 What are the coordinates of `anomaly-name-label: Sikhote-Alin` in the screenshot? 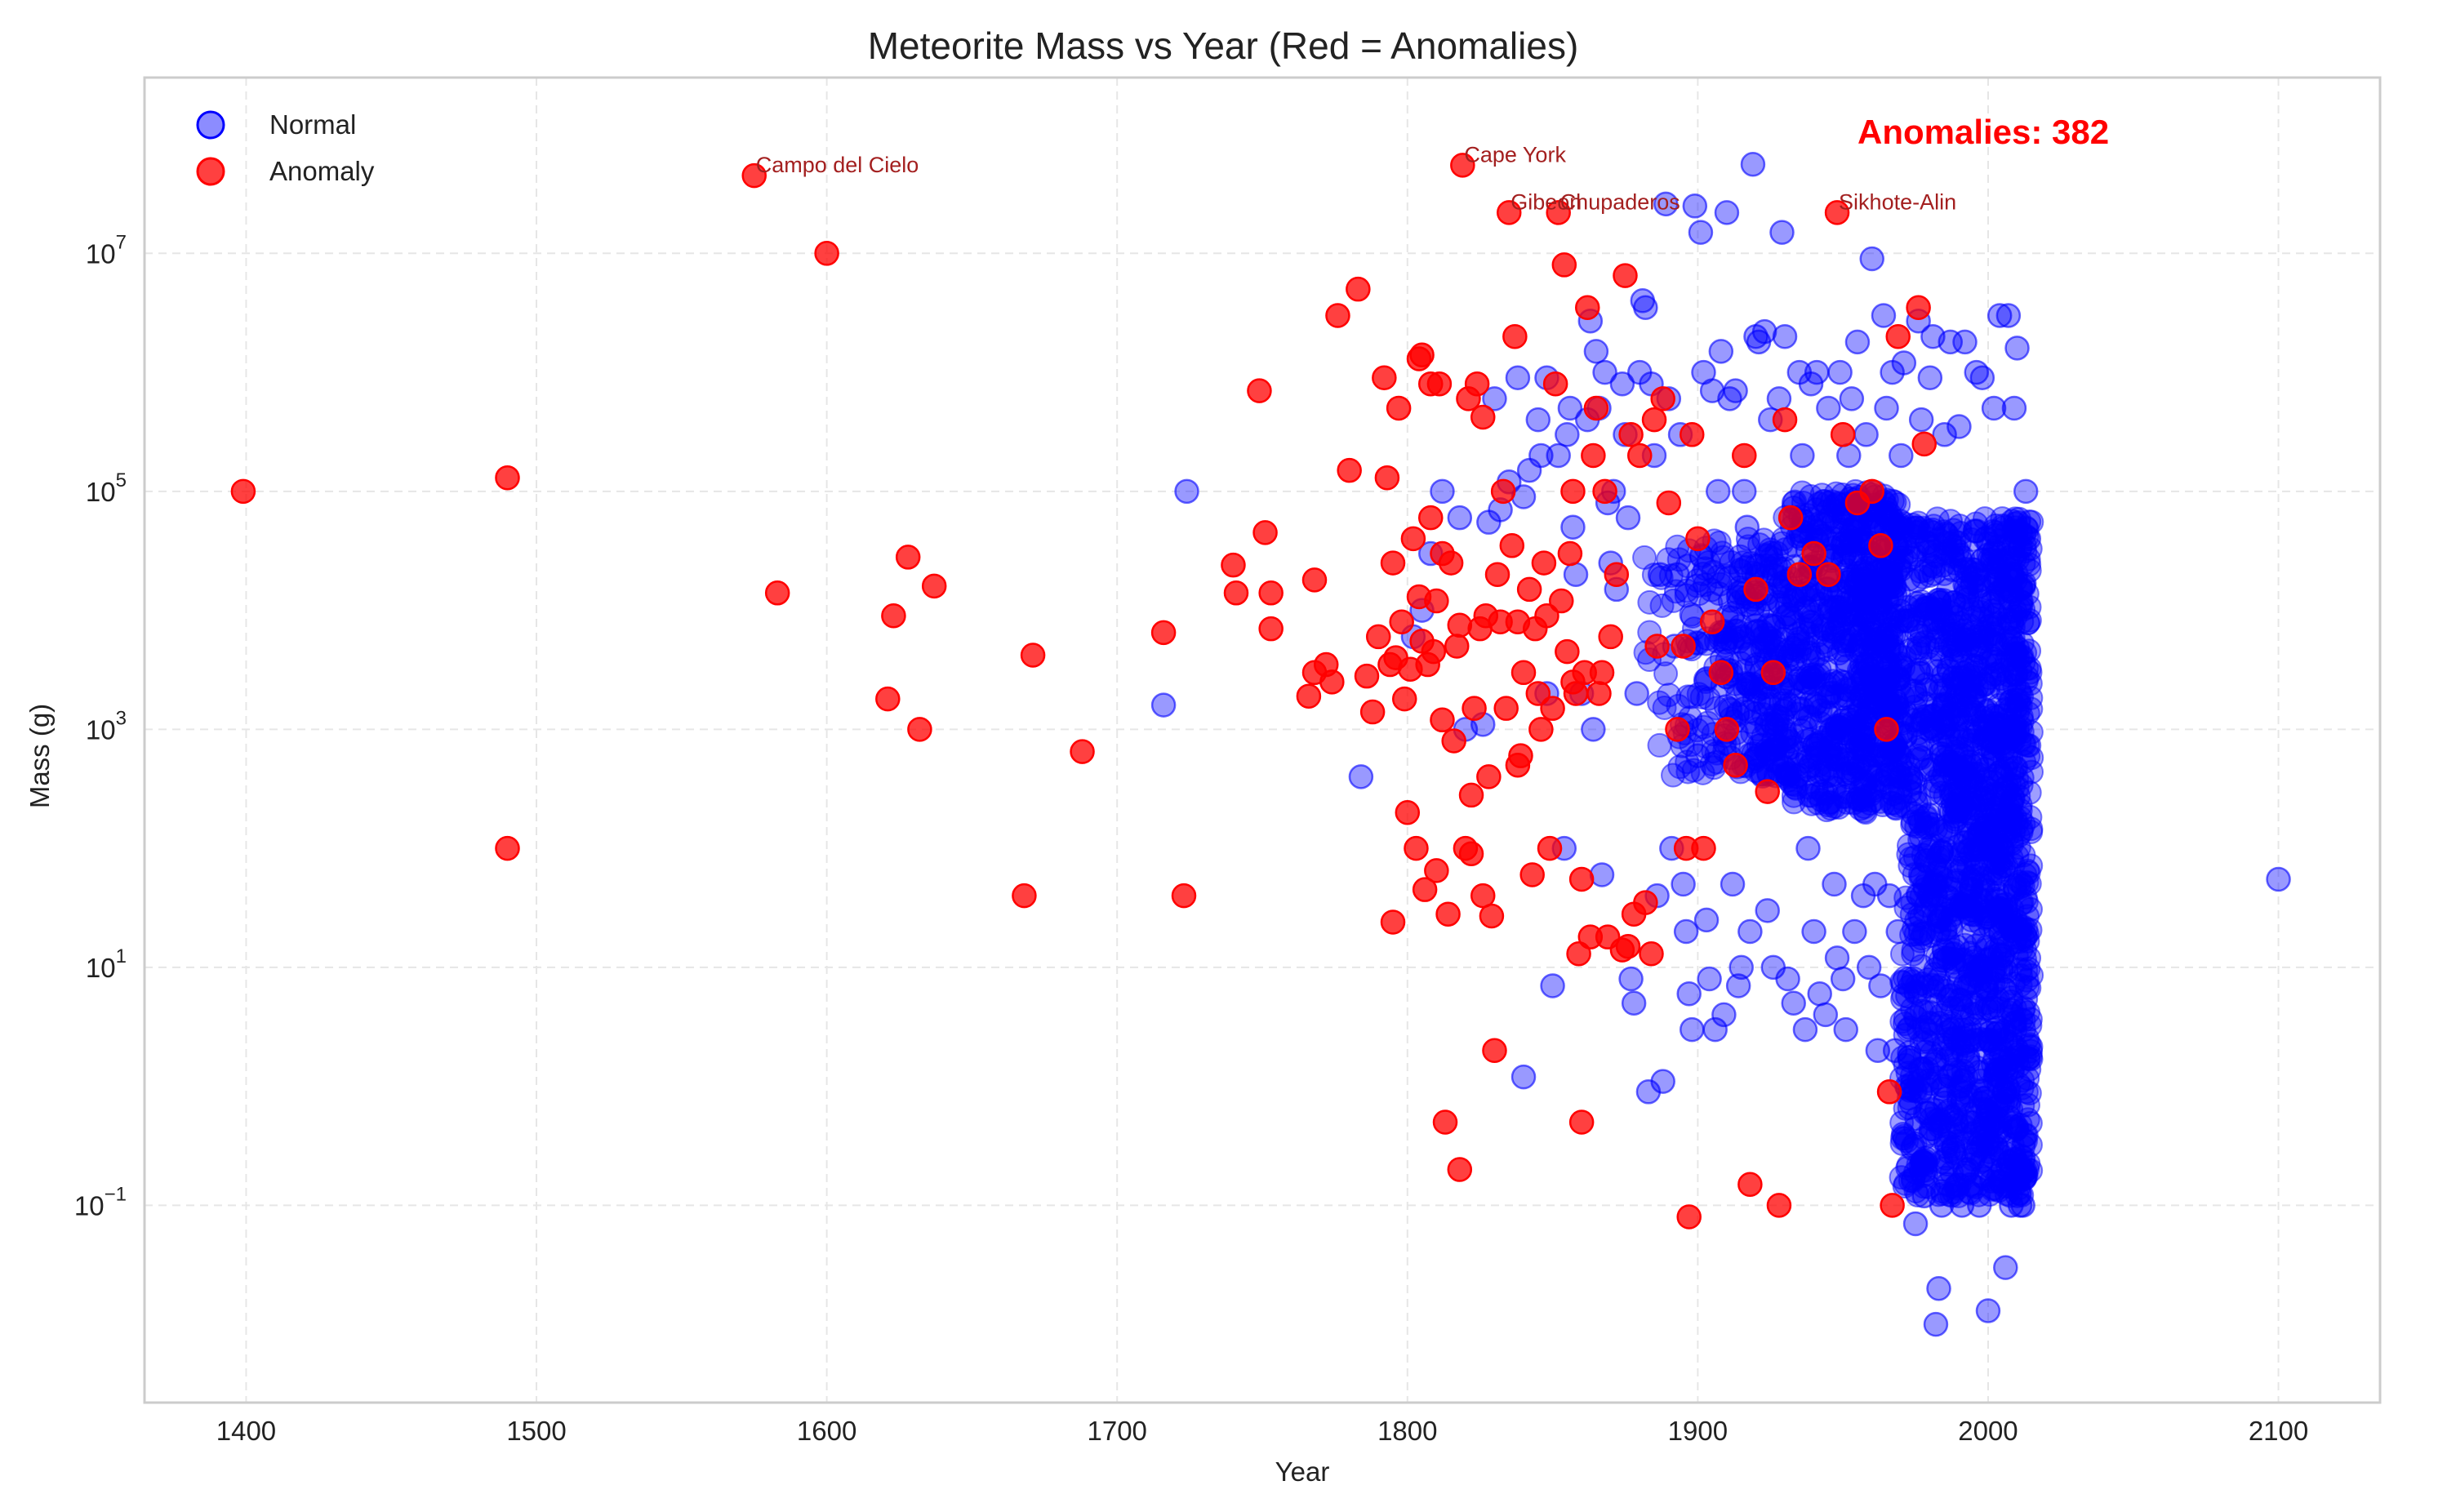 It's located at (1897, 201).